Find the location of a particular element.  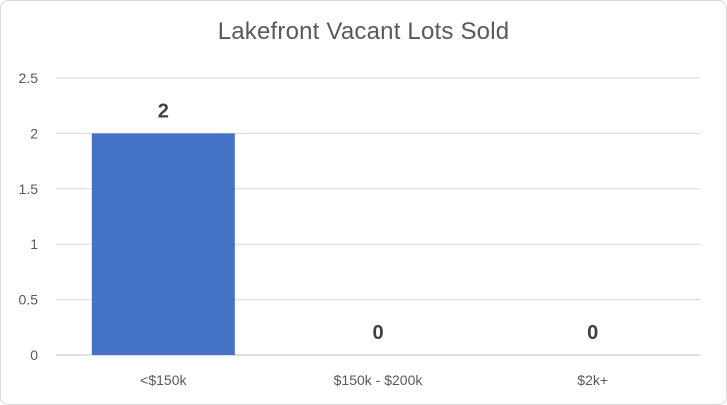

y-tick-label: 0.5 is located at coordinates (29, 300).